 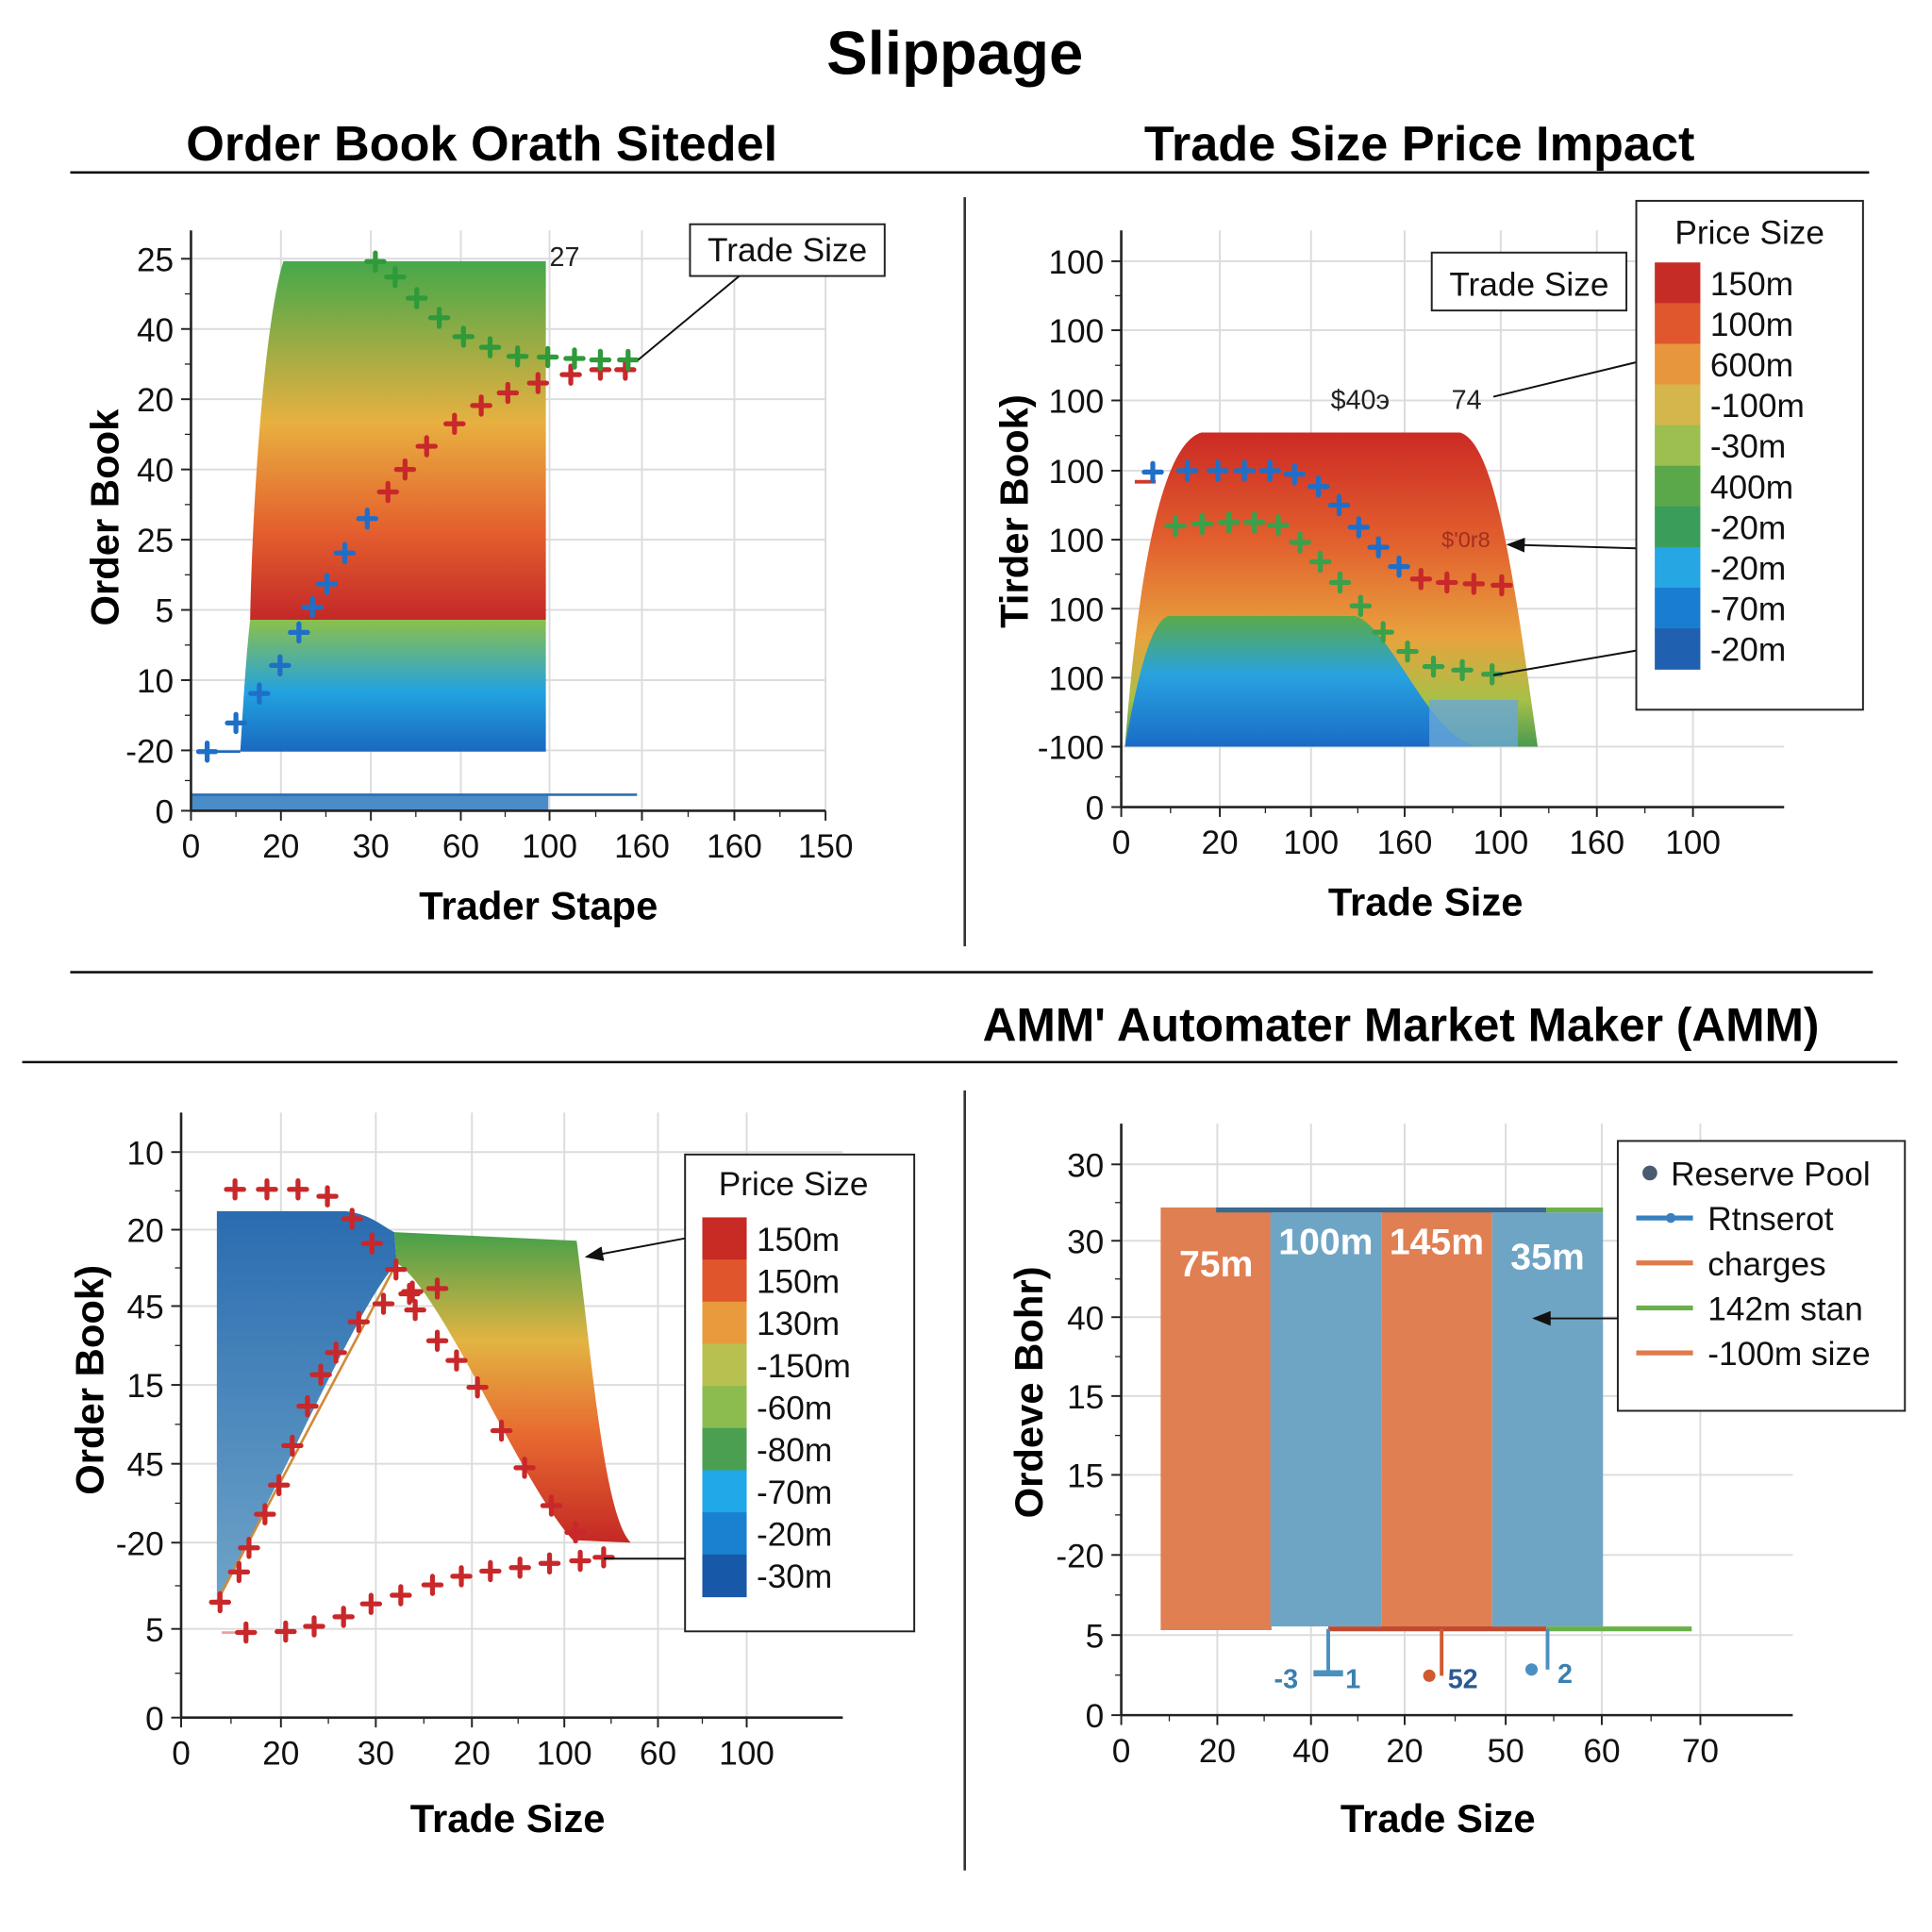 I want to click on x-tick-label: 20, so click(x=280, y=1753).